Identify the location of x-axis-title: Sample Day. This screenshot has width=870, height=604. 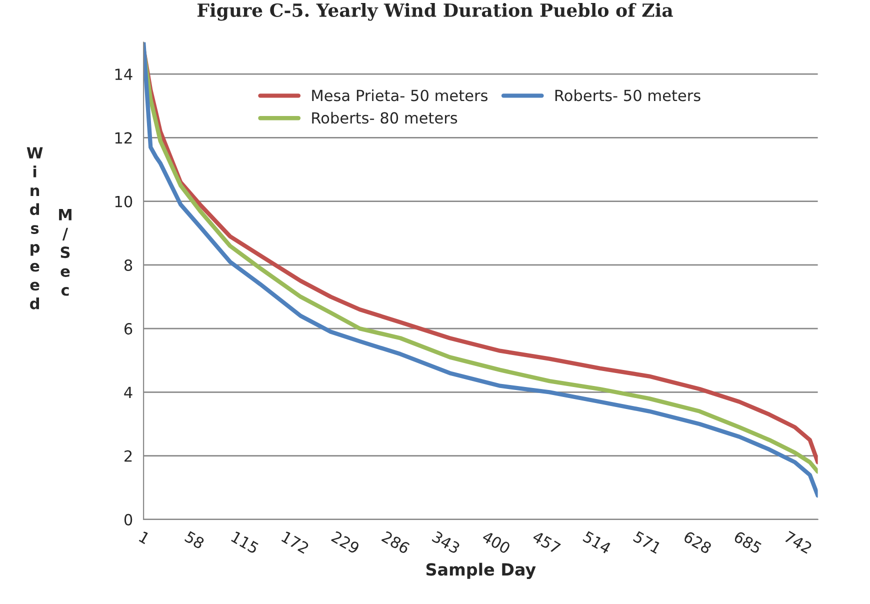
(481, 571).